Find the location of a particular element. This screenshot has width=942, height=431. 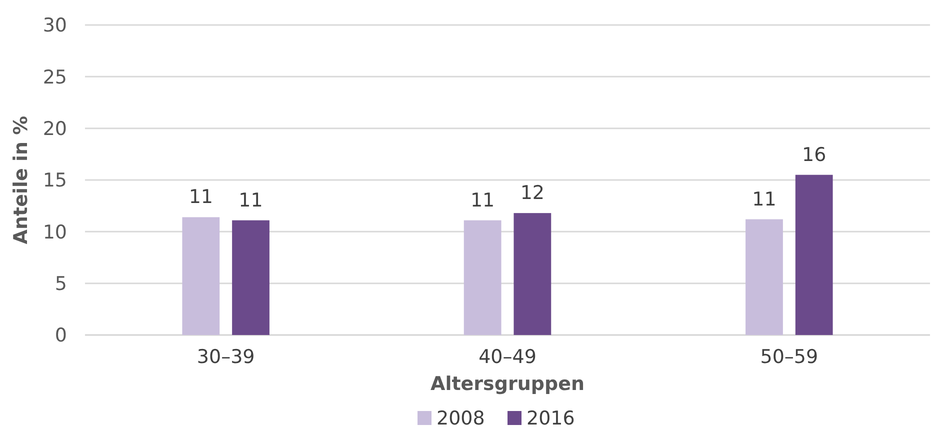

y-tick-label: 25 is located at coordinates (54, 77).